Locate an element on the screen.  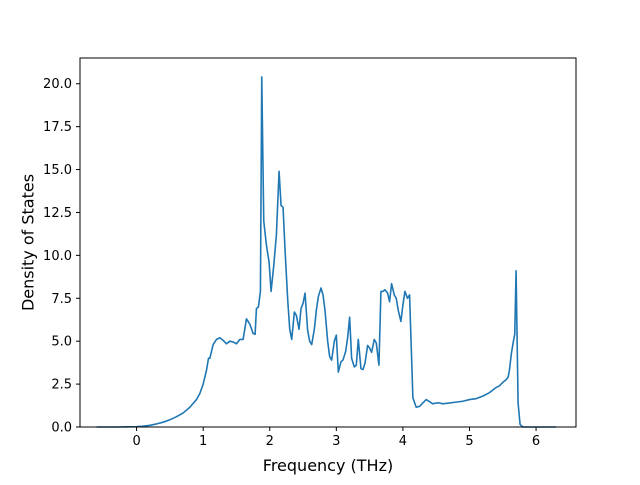
y-tick-label: 5.0 is located at coordinates (61, 342).